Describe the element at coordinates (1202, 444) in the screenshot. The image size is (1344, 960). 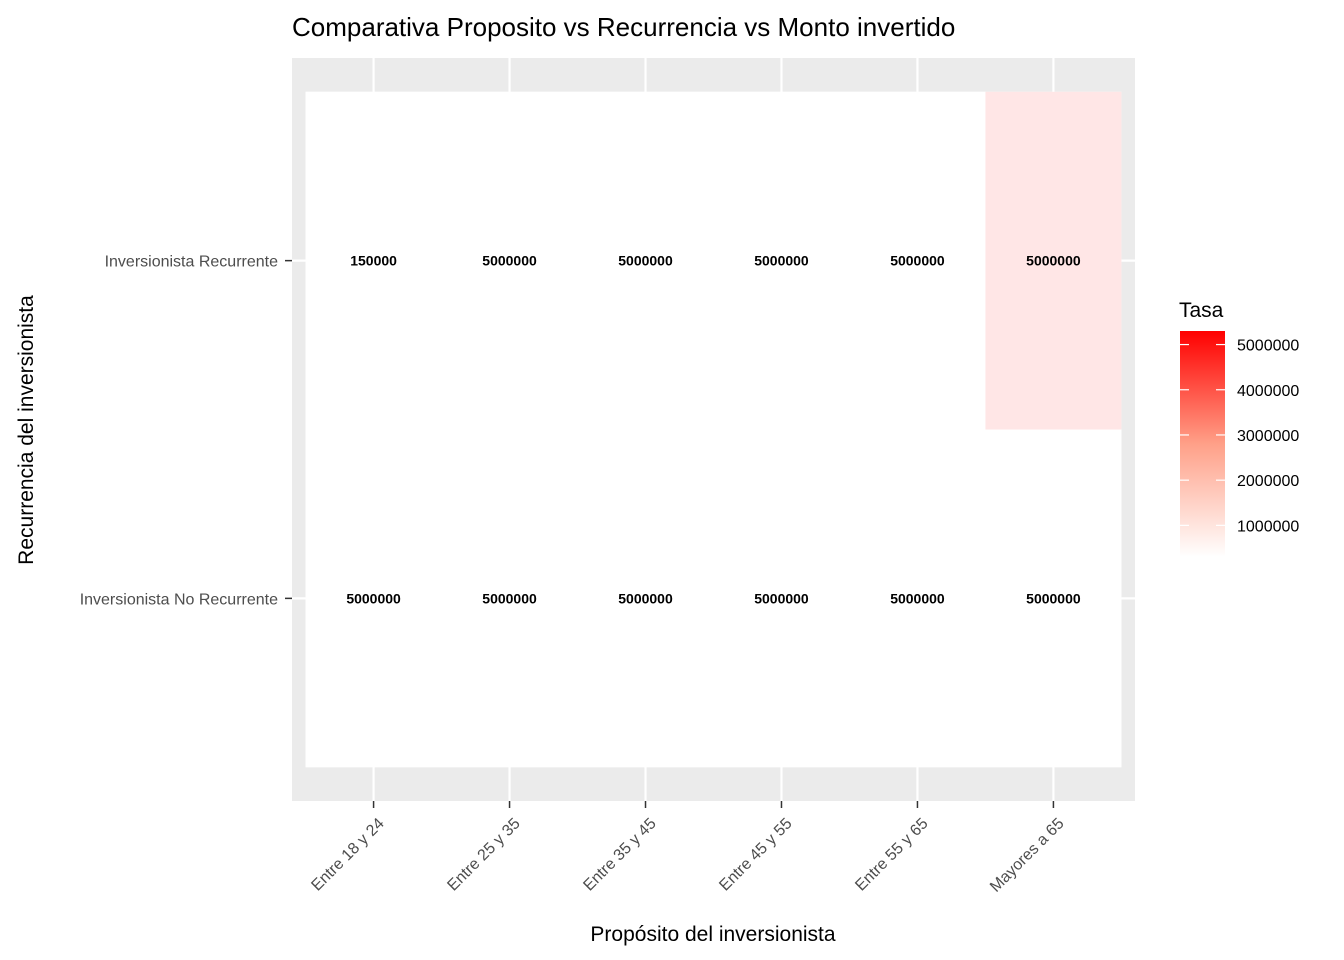
I see `legend-colorbar` at that location.